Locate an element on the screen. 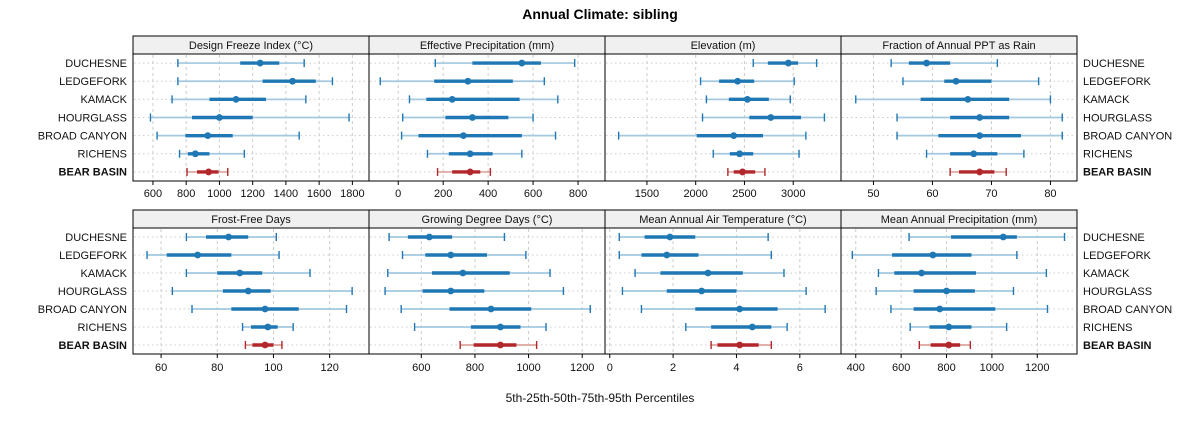  axis-tick-label: 1000 is located at coordinates (992, 368).